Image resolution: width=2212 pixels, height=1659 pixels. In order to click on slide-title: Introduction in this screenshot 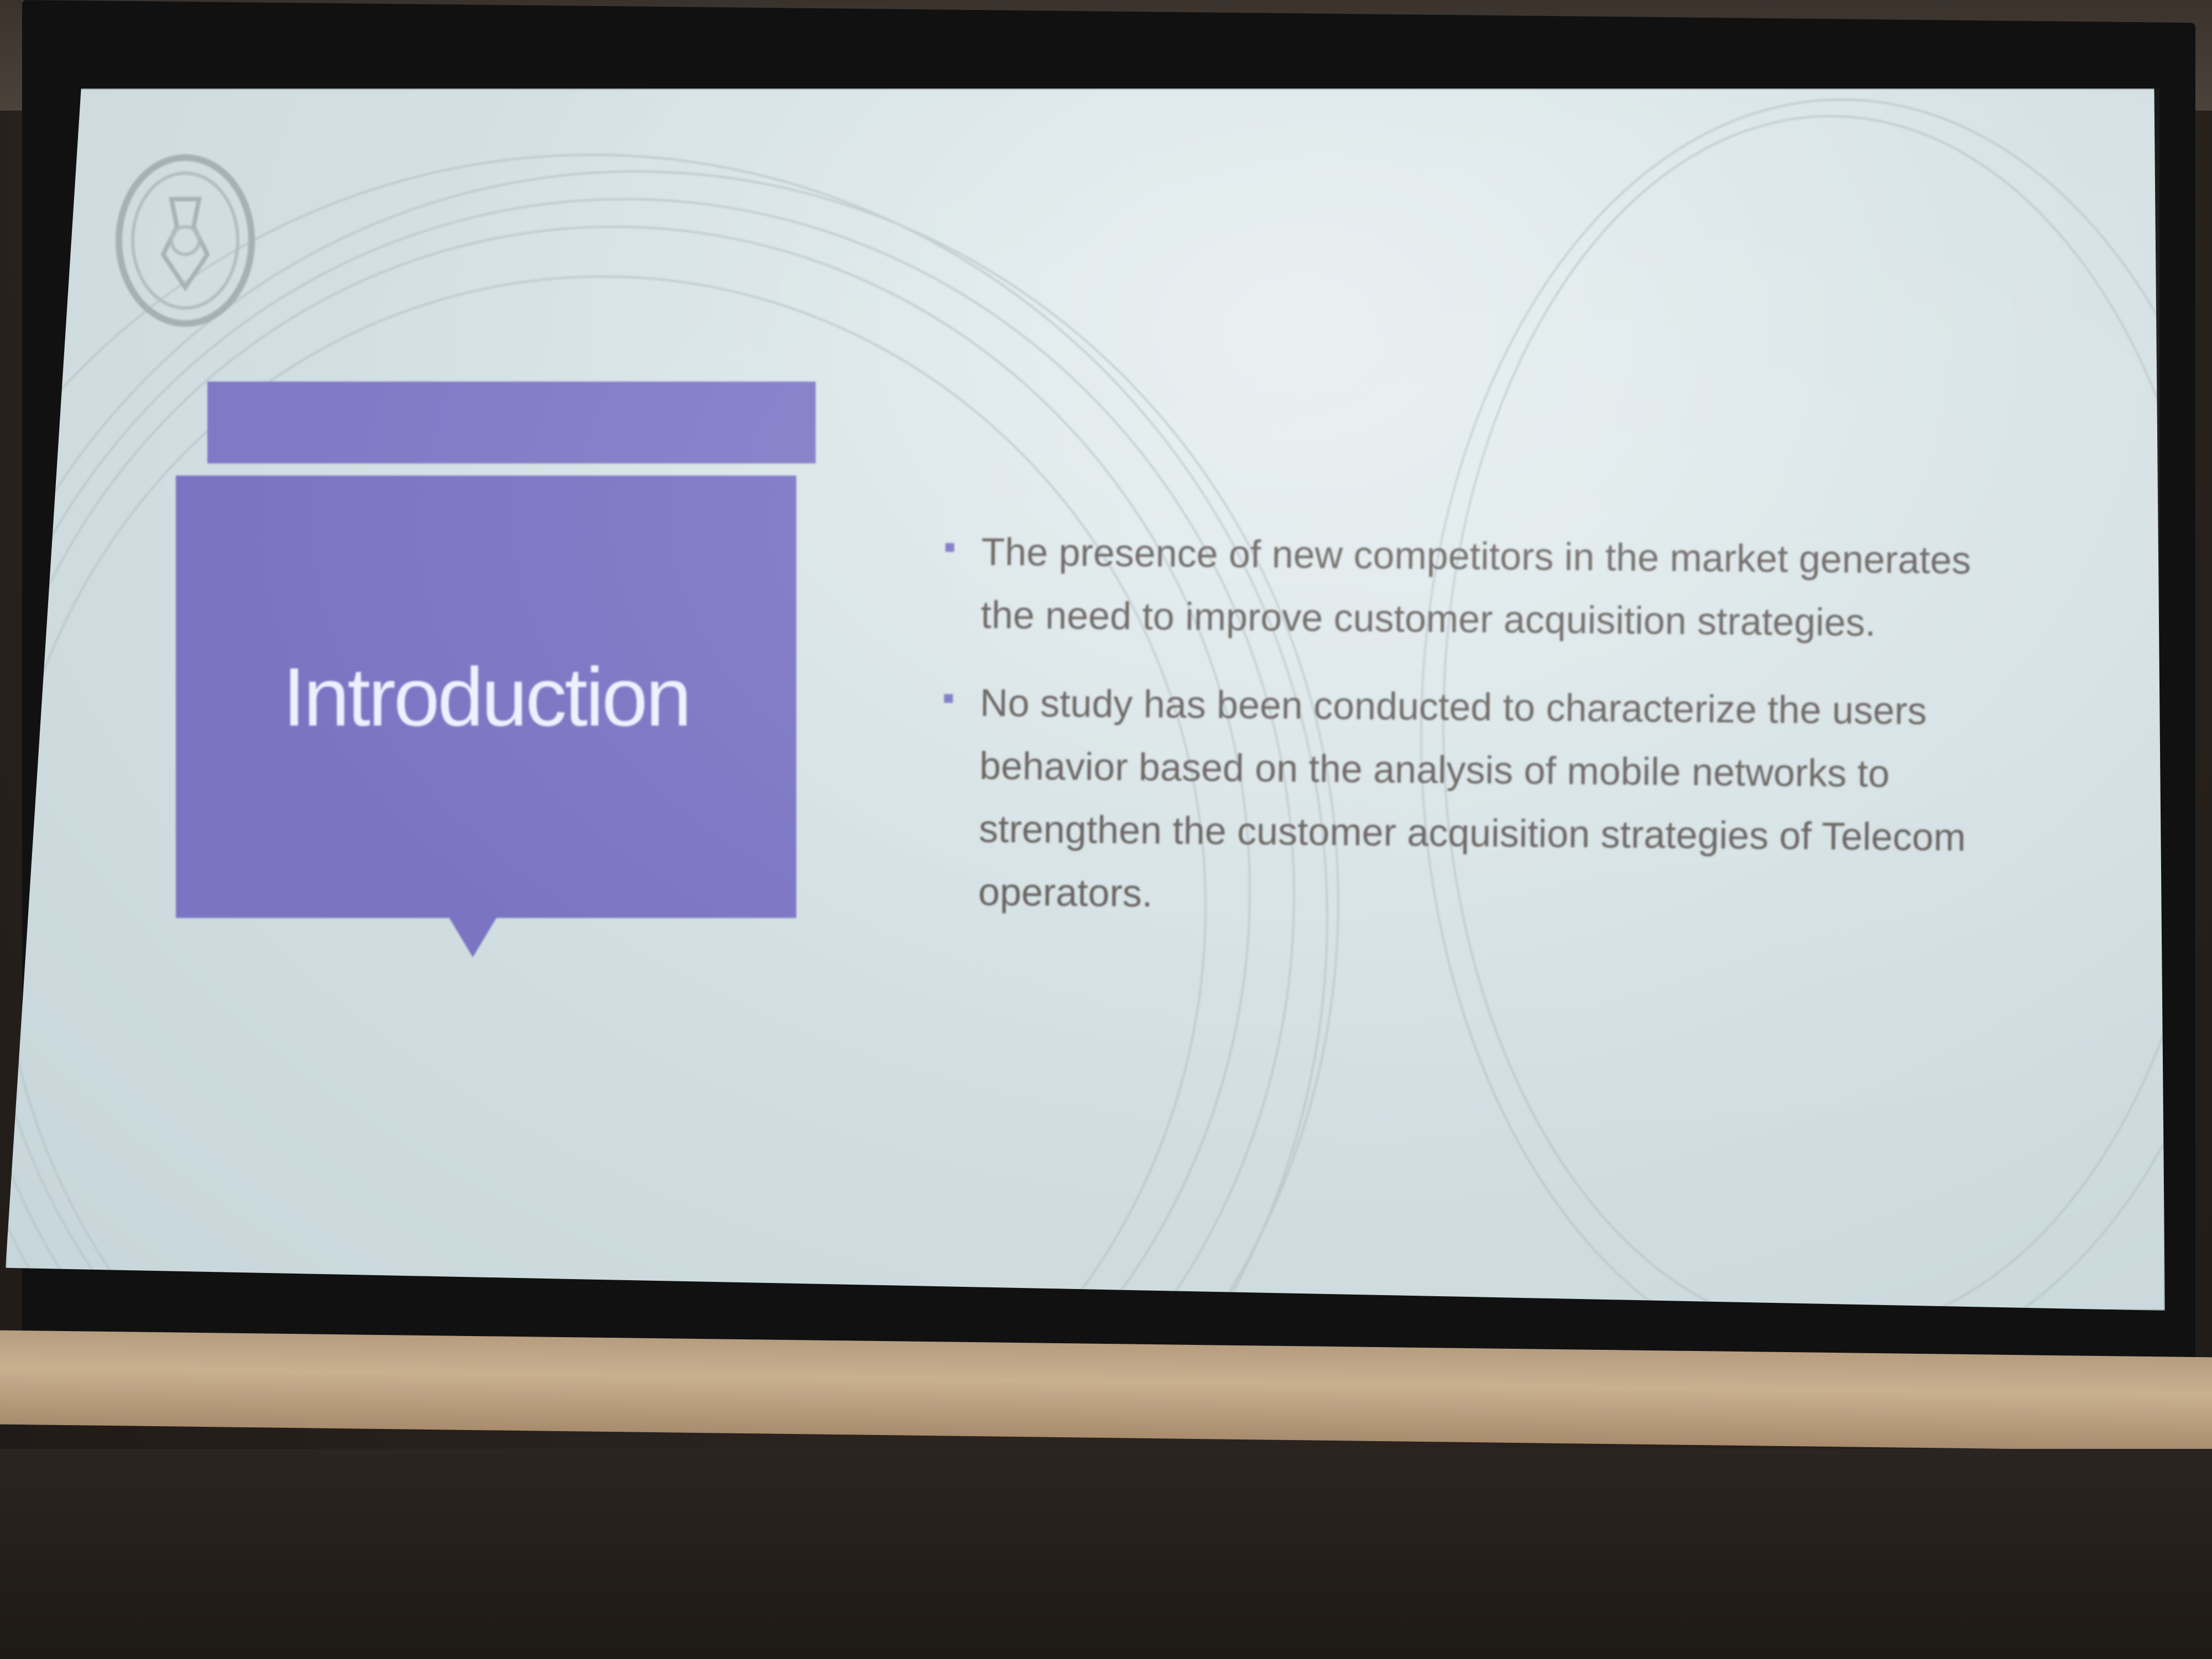, I will do `click(488, 697)`.